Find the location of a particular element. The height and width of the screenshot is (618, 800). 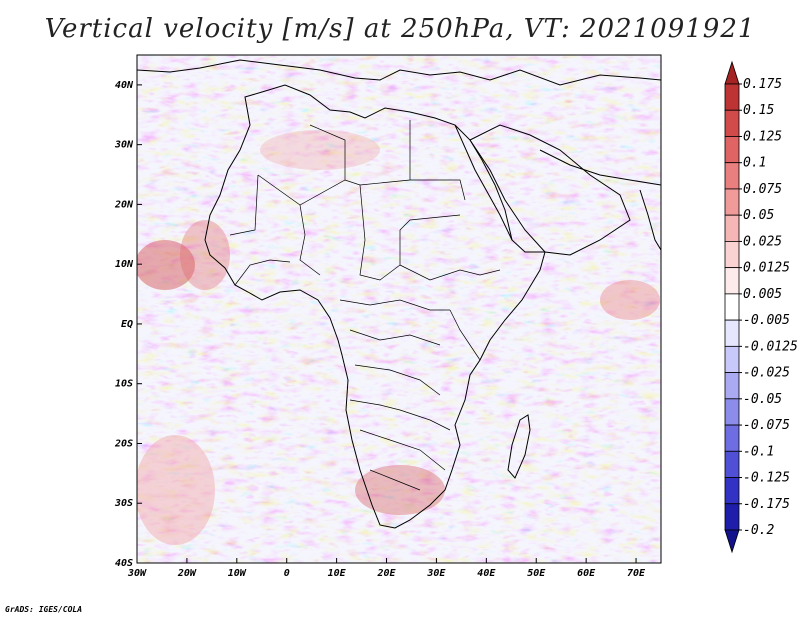

colorbar-top-arrow is located at coordinates (732, 72).